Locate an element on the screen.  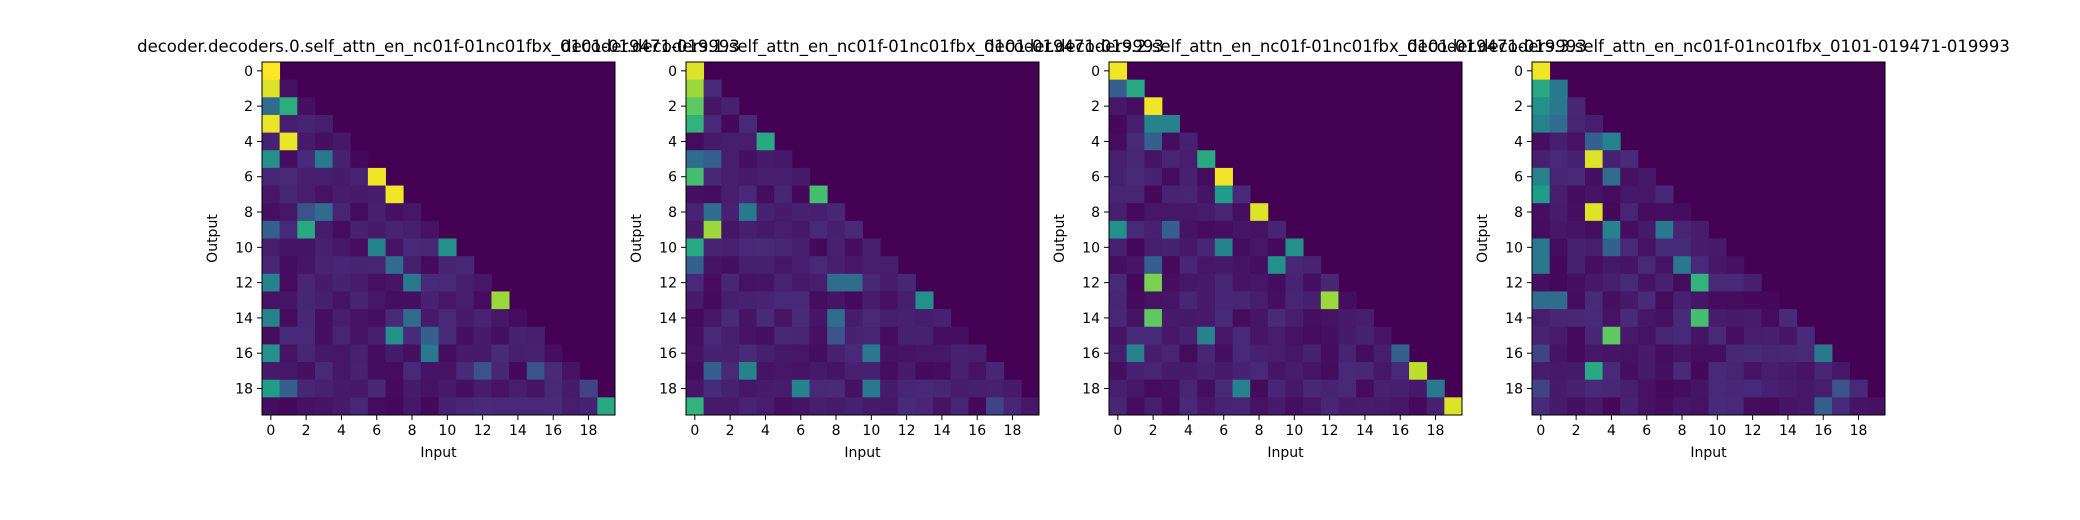
y-tick-label: 8 is located at coordinates (248, 213).